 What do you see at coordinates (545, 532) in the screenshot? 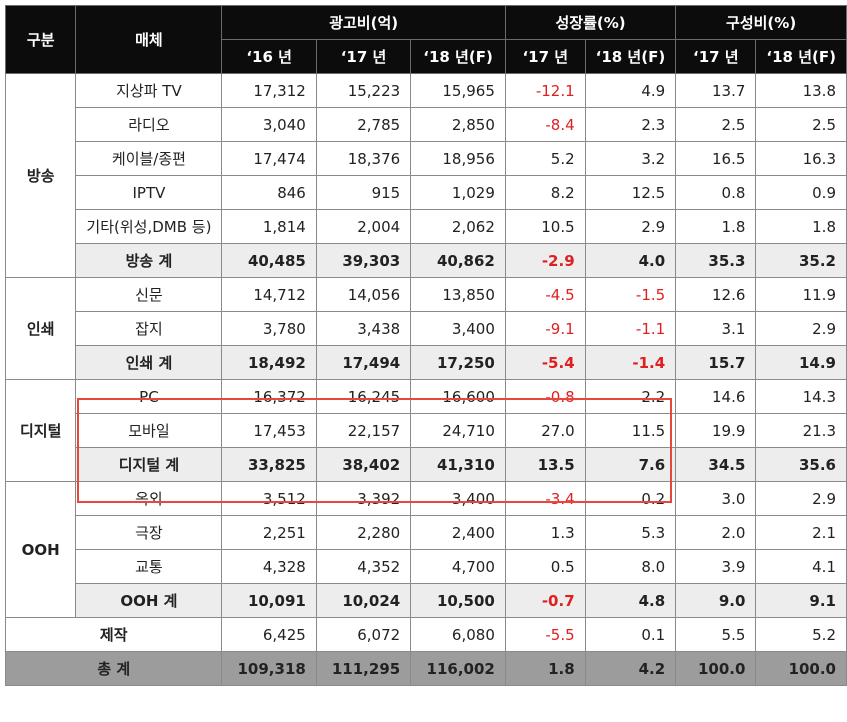
I see `value-cell: 1.3` at bounding box center [545, 532].